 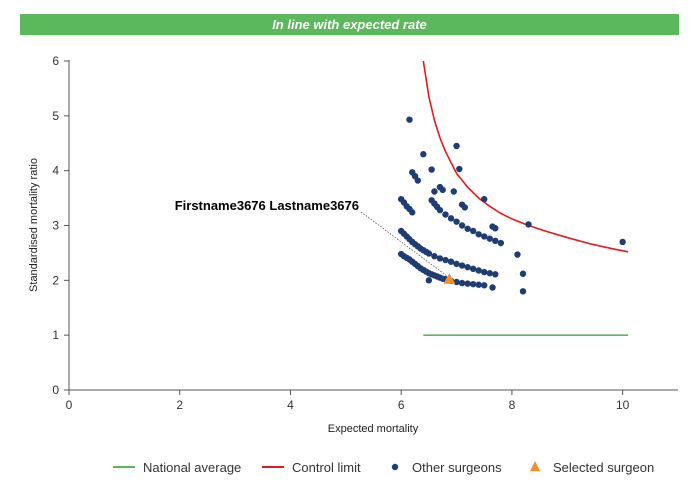 What do you see at coordinates (55, 171) in the screenshot?
I see `y-tick-label: 4` at bounding box center [55, 171].